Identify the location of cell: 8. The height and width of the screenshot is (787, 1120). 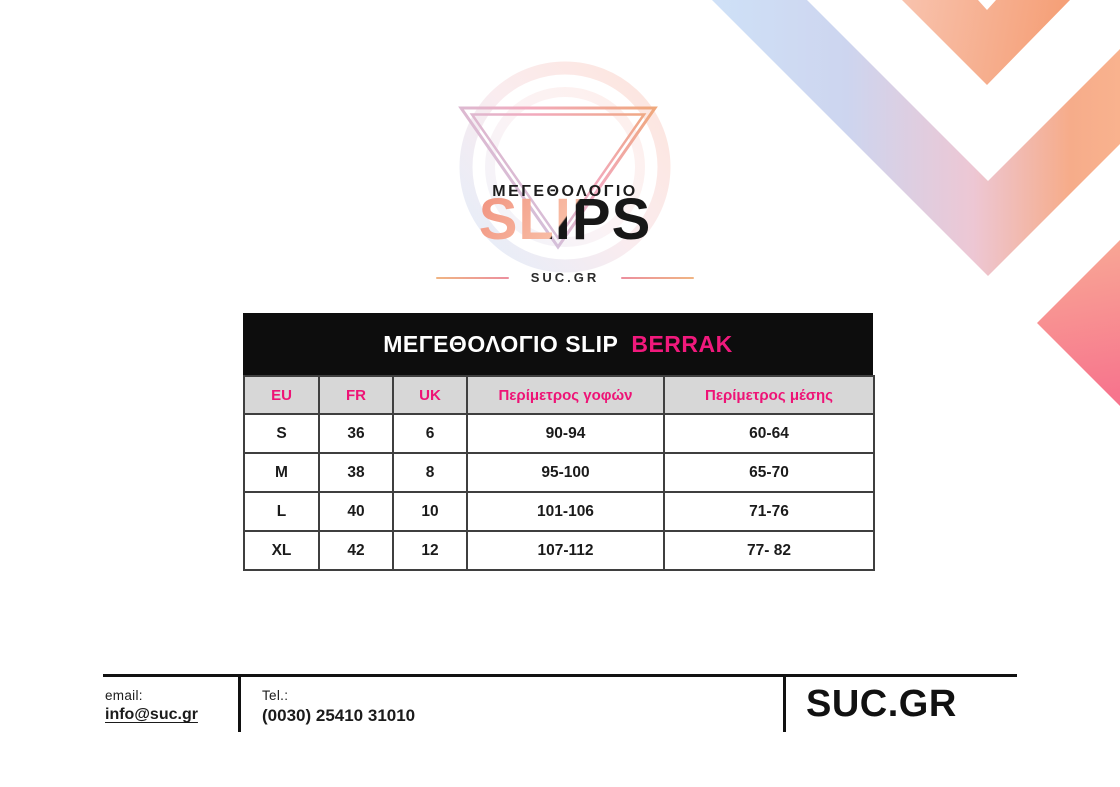
(430, 472).